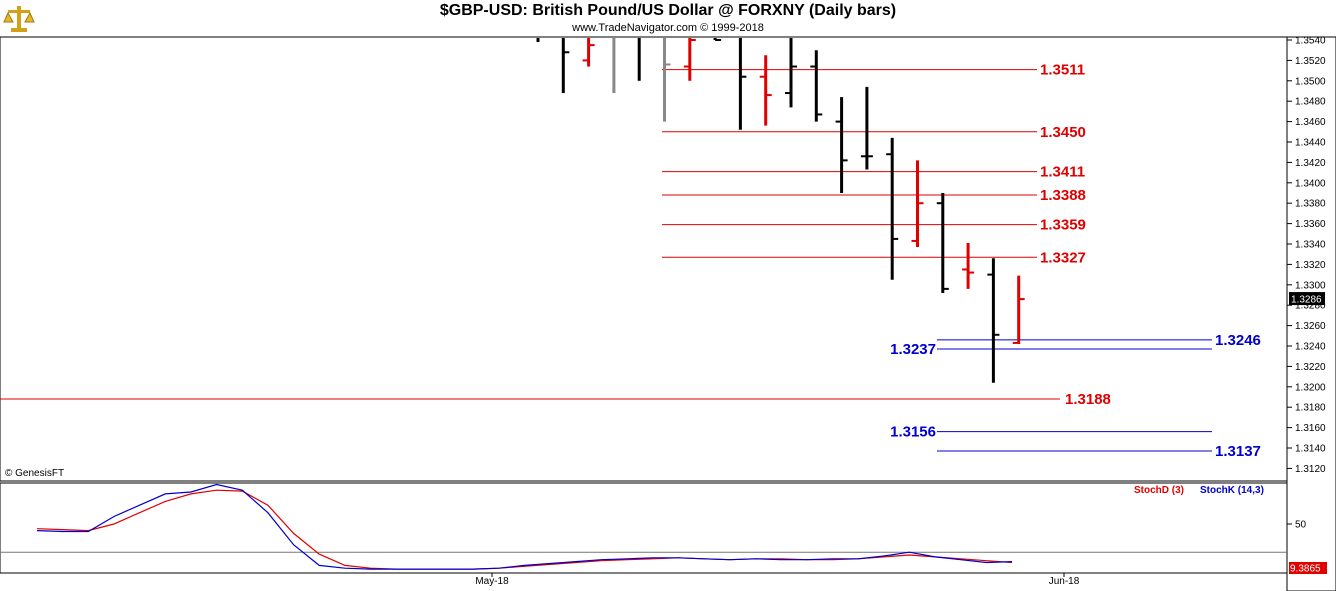 The height and width of the screenshot is (591, 1336). What do you see at coordinates (1310, 306) in the screenshot?
I see `y-tick-label: 1.3280` at bounding box center [1310, 306].